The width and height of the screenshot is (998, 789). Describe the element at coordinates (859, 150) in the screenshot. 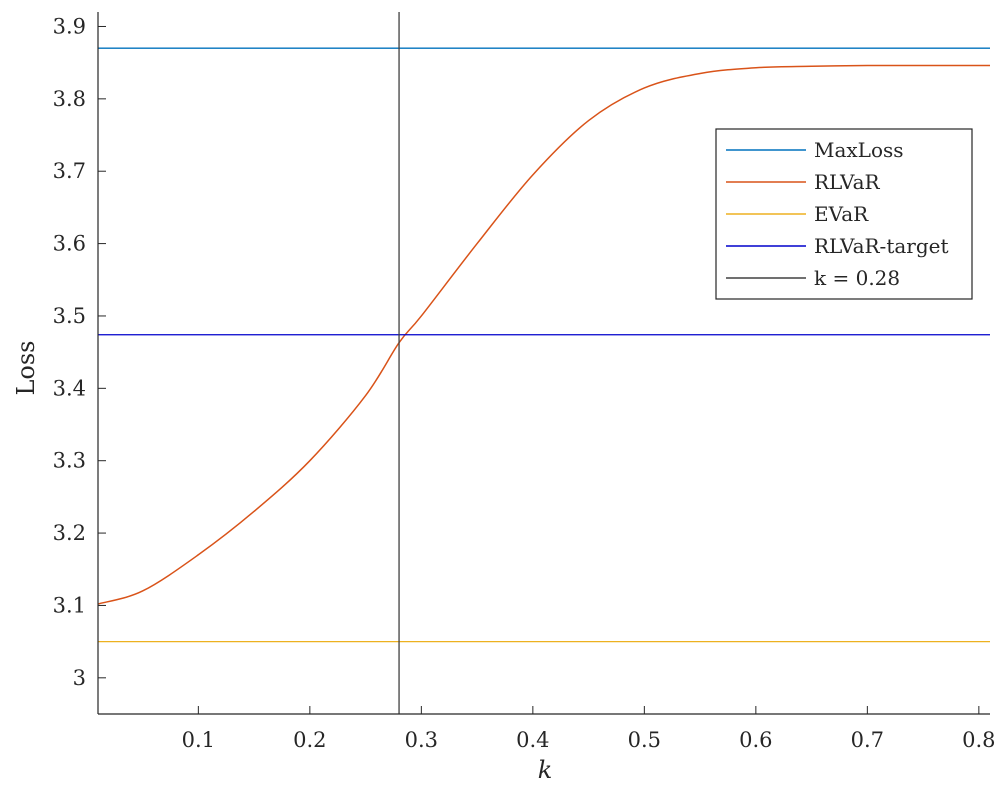

I see `legend-label-maxloss: MaxLoss` at that location.